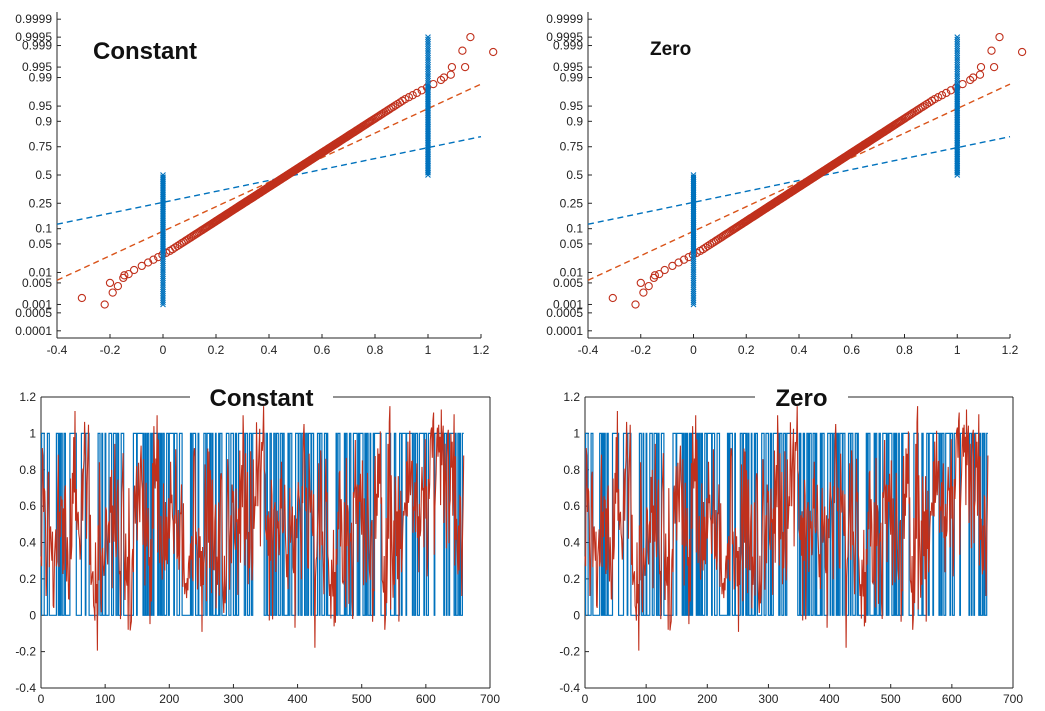 Image resolution: width=1045 pixels, height=711 pixels. What do you see at coordinates (574, 229) in the screenshot?
I see `y-tick-label: 0.1` at bounding box center [574, 229].